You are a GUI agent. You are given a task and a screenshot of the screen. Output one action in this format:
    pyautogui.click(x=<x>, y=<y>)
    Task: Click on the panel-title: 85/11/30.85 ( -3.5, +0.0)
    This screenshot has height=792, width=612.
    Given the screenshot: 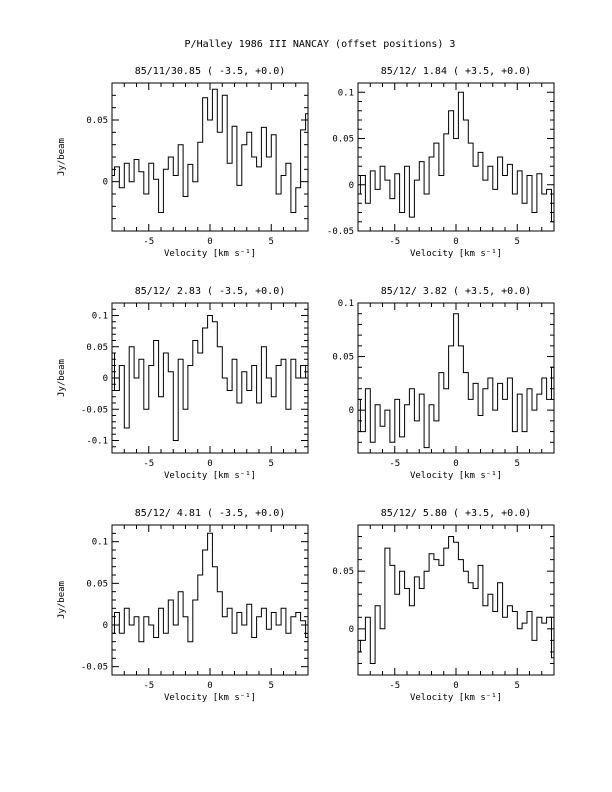 What is the action you would take?
    pyautogui.click(x=210, y=71)
    